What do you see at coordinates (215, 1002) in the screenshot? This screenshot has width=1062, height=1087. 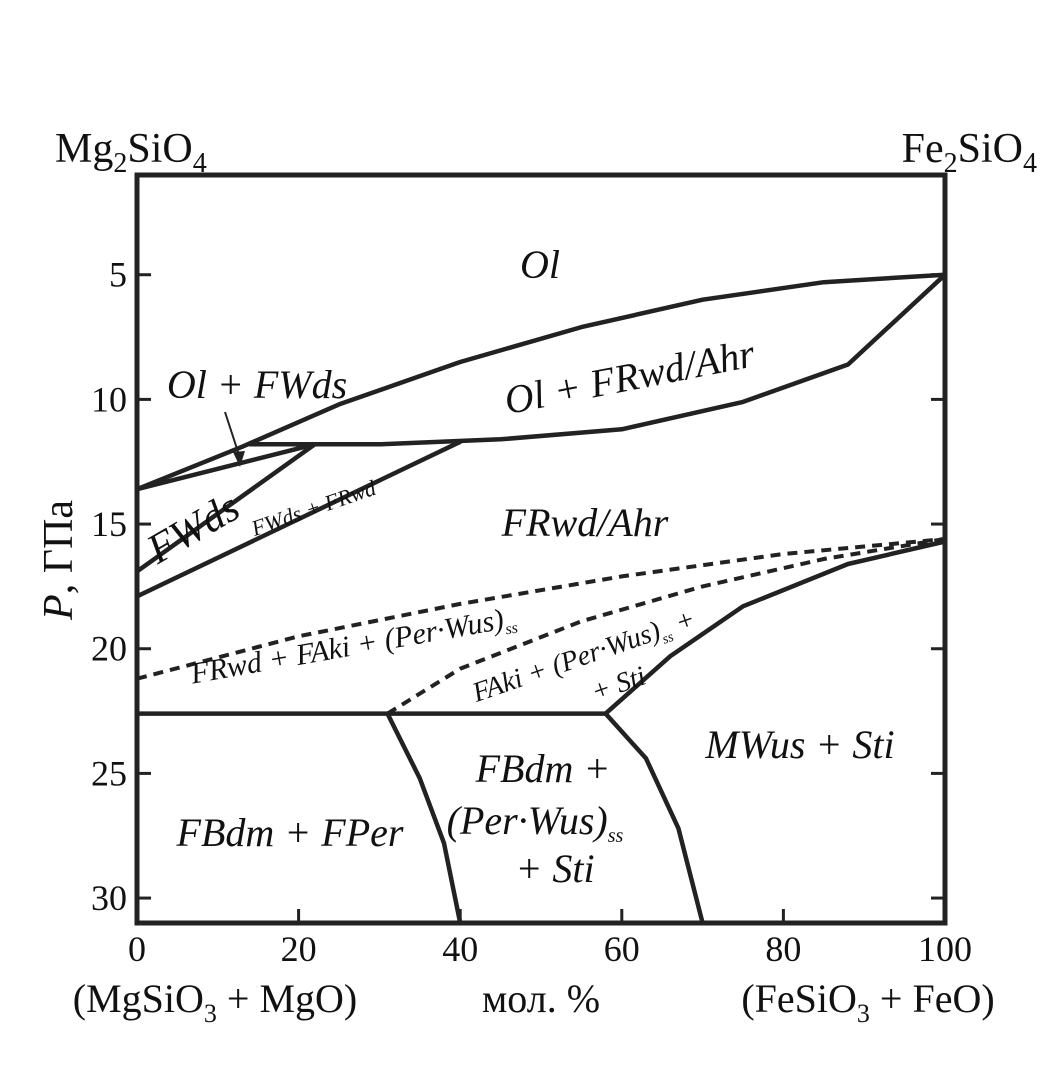 I see `bottom-left-label: (MgSiO3 + MgO)` at bounding box center [215, 1002].